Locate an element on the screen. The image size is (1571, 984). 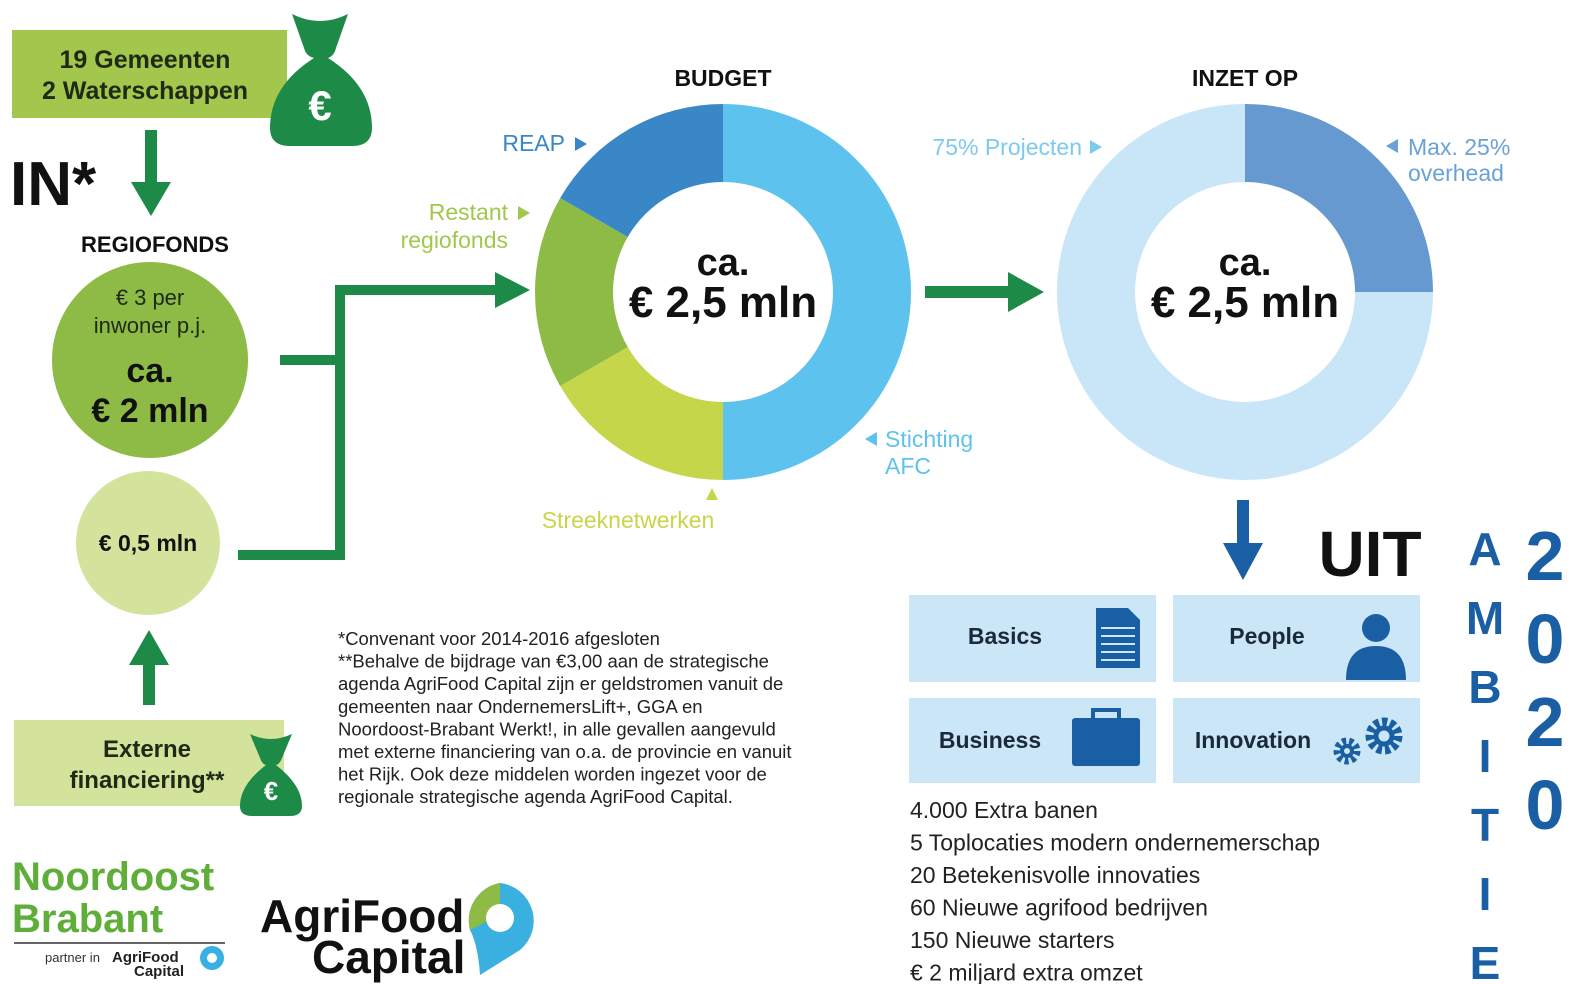
arrow-down-blue is located at coordinates (1243, 540).